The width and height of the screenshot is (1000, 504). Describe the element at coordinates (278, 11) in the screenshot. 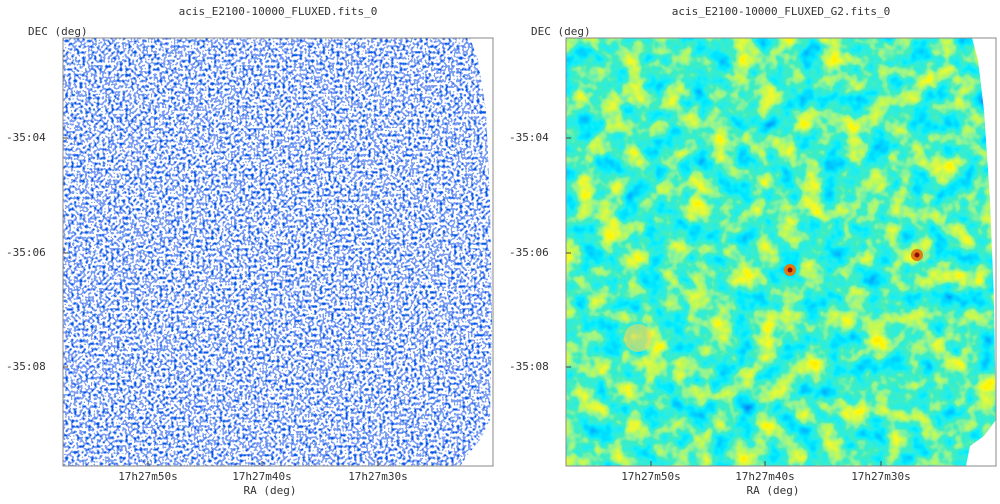

I see `panel-title: acis_E2100-10000_FLUXED.fits_0` at that location.